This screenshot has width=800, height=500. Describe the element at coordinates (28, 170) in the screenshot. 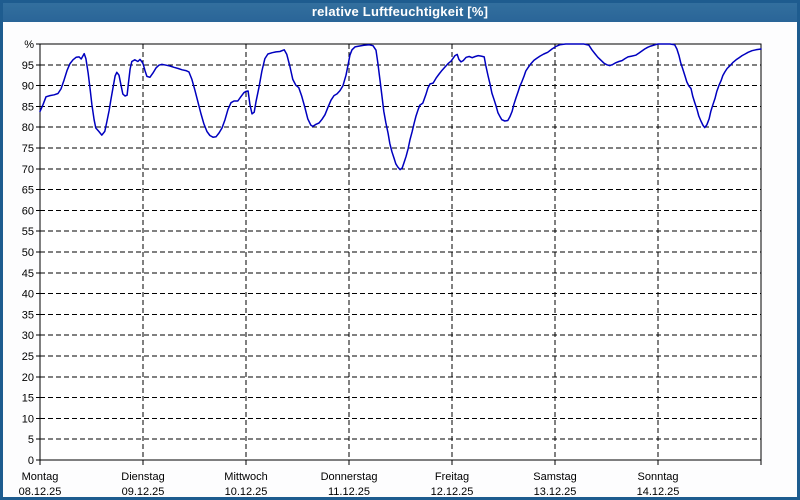

I see `svg-text: 70` at that location.